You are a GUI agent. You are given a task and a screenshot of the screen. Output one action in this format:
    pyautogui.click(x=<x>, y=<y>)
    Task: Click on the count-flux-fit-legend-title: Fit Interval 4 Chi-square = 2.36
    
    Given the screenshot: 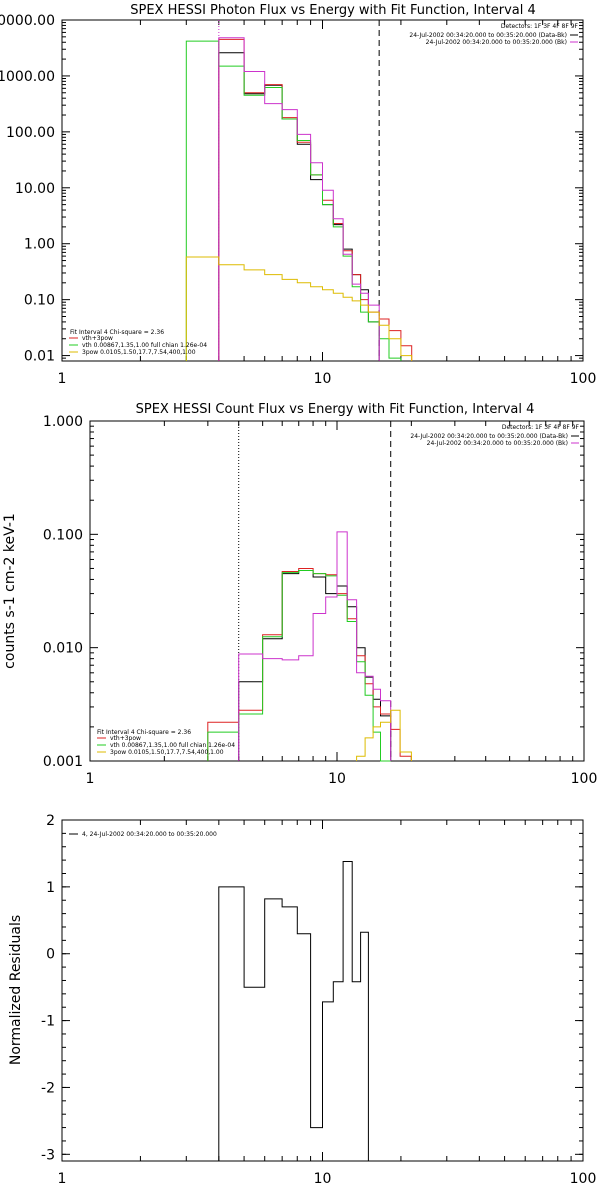 What is the action you would take?
    pyautogui.click(x=144, y=732)
    